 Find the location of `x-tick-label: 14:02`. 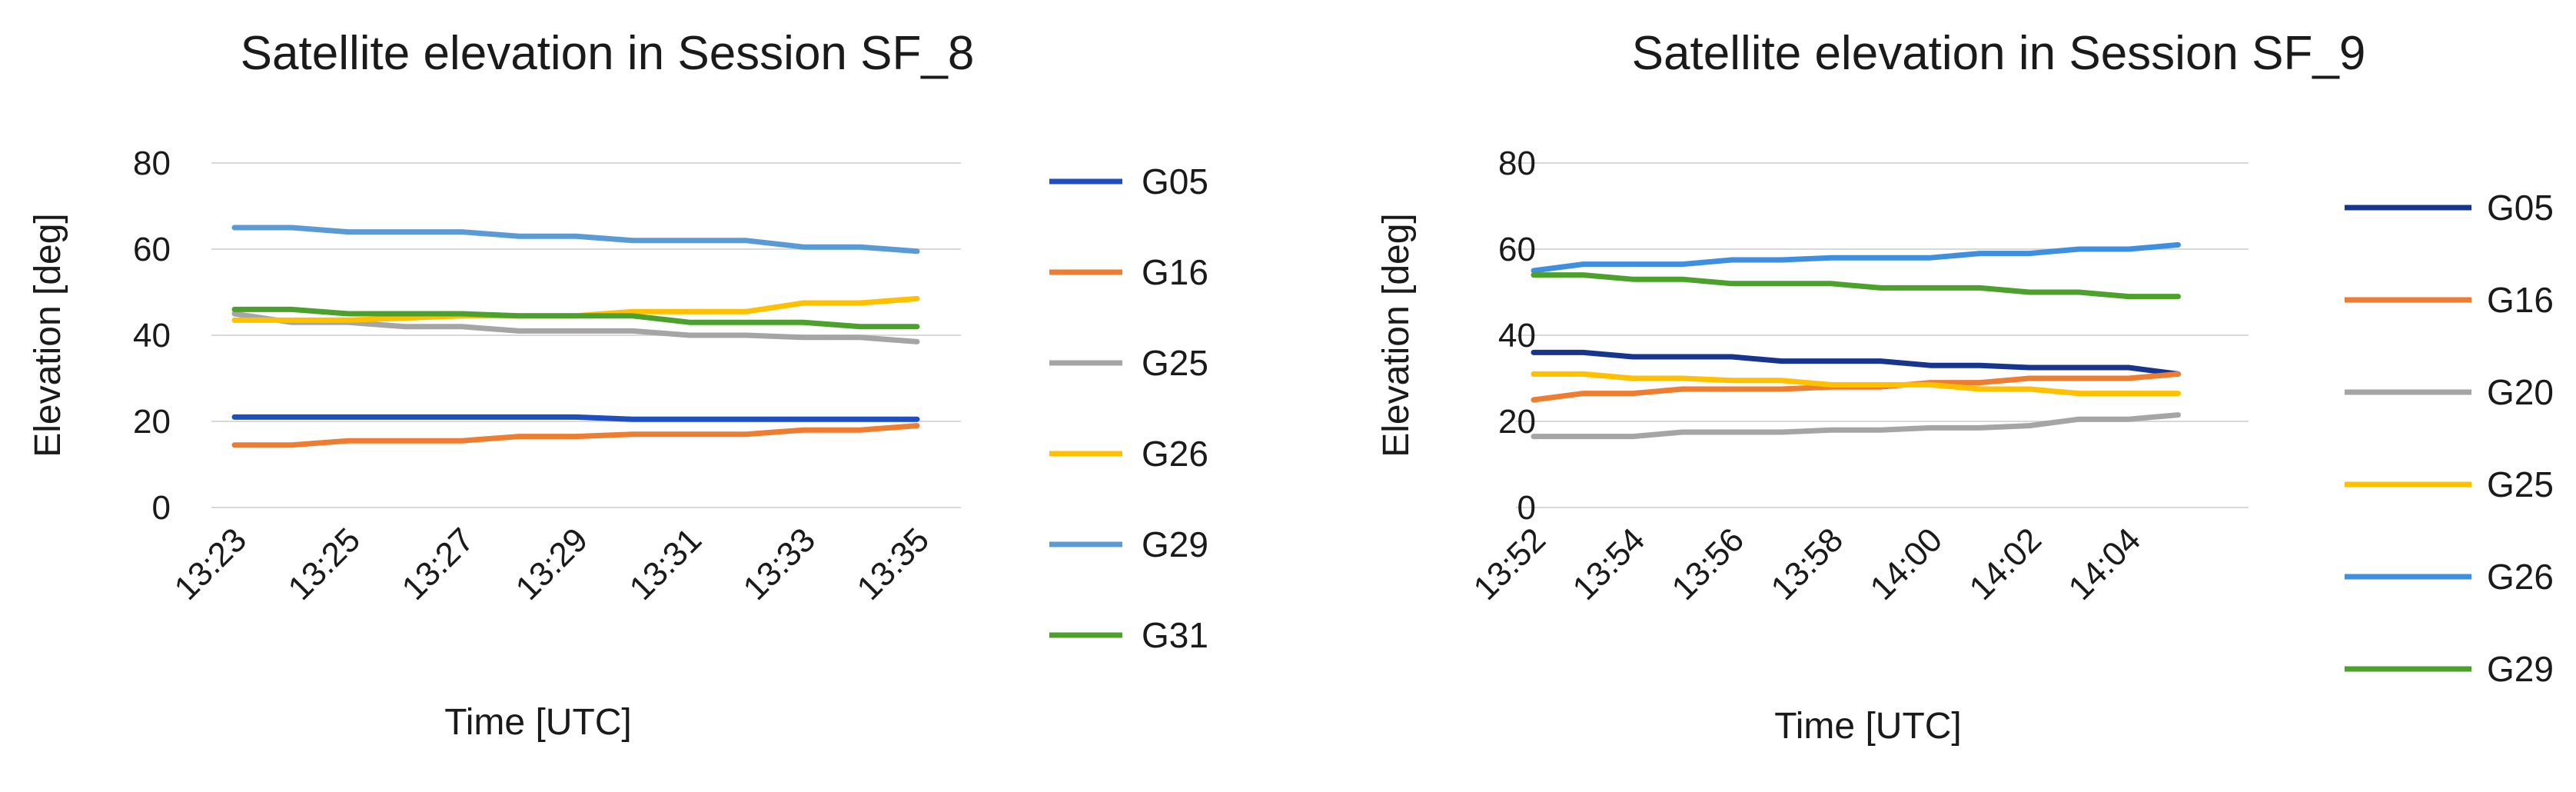

x-tick-label: 14:02 is located at coordinates (2006, 564).